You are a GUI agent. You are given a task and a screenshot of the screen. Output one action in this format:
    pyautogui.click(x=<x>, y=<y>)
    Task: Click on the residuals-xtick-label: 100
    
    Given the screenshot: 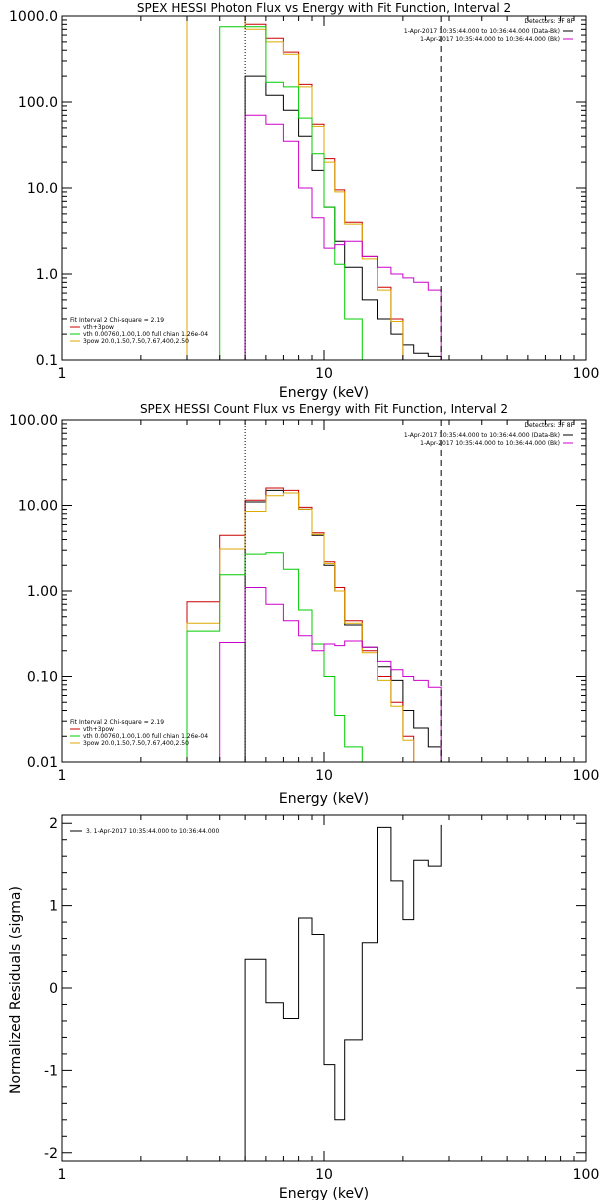 What is the action you would take?
    pyautogui.click(x=586, y=1175)
    